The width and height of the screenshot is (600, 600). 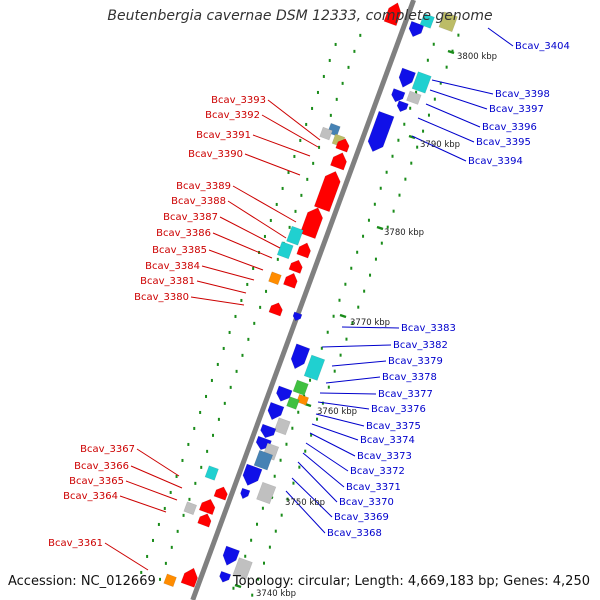 What do you see at coordinates (183, 233) in the screenshot?
I see `forward-gene-label: Bcav_3386` at bounding box center [183, 233].